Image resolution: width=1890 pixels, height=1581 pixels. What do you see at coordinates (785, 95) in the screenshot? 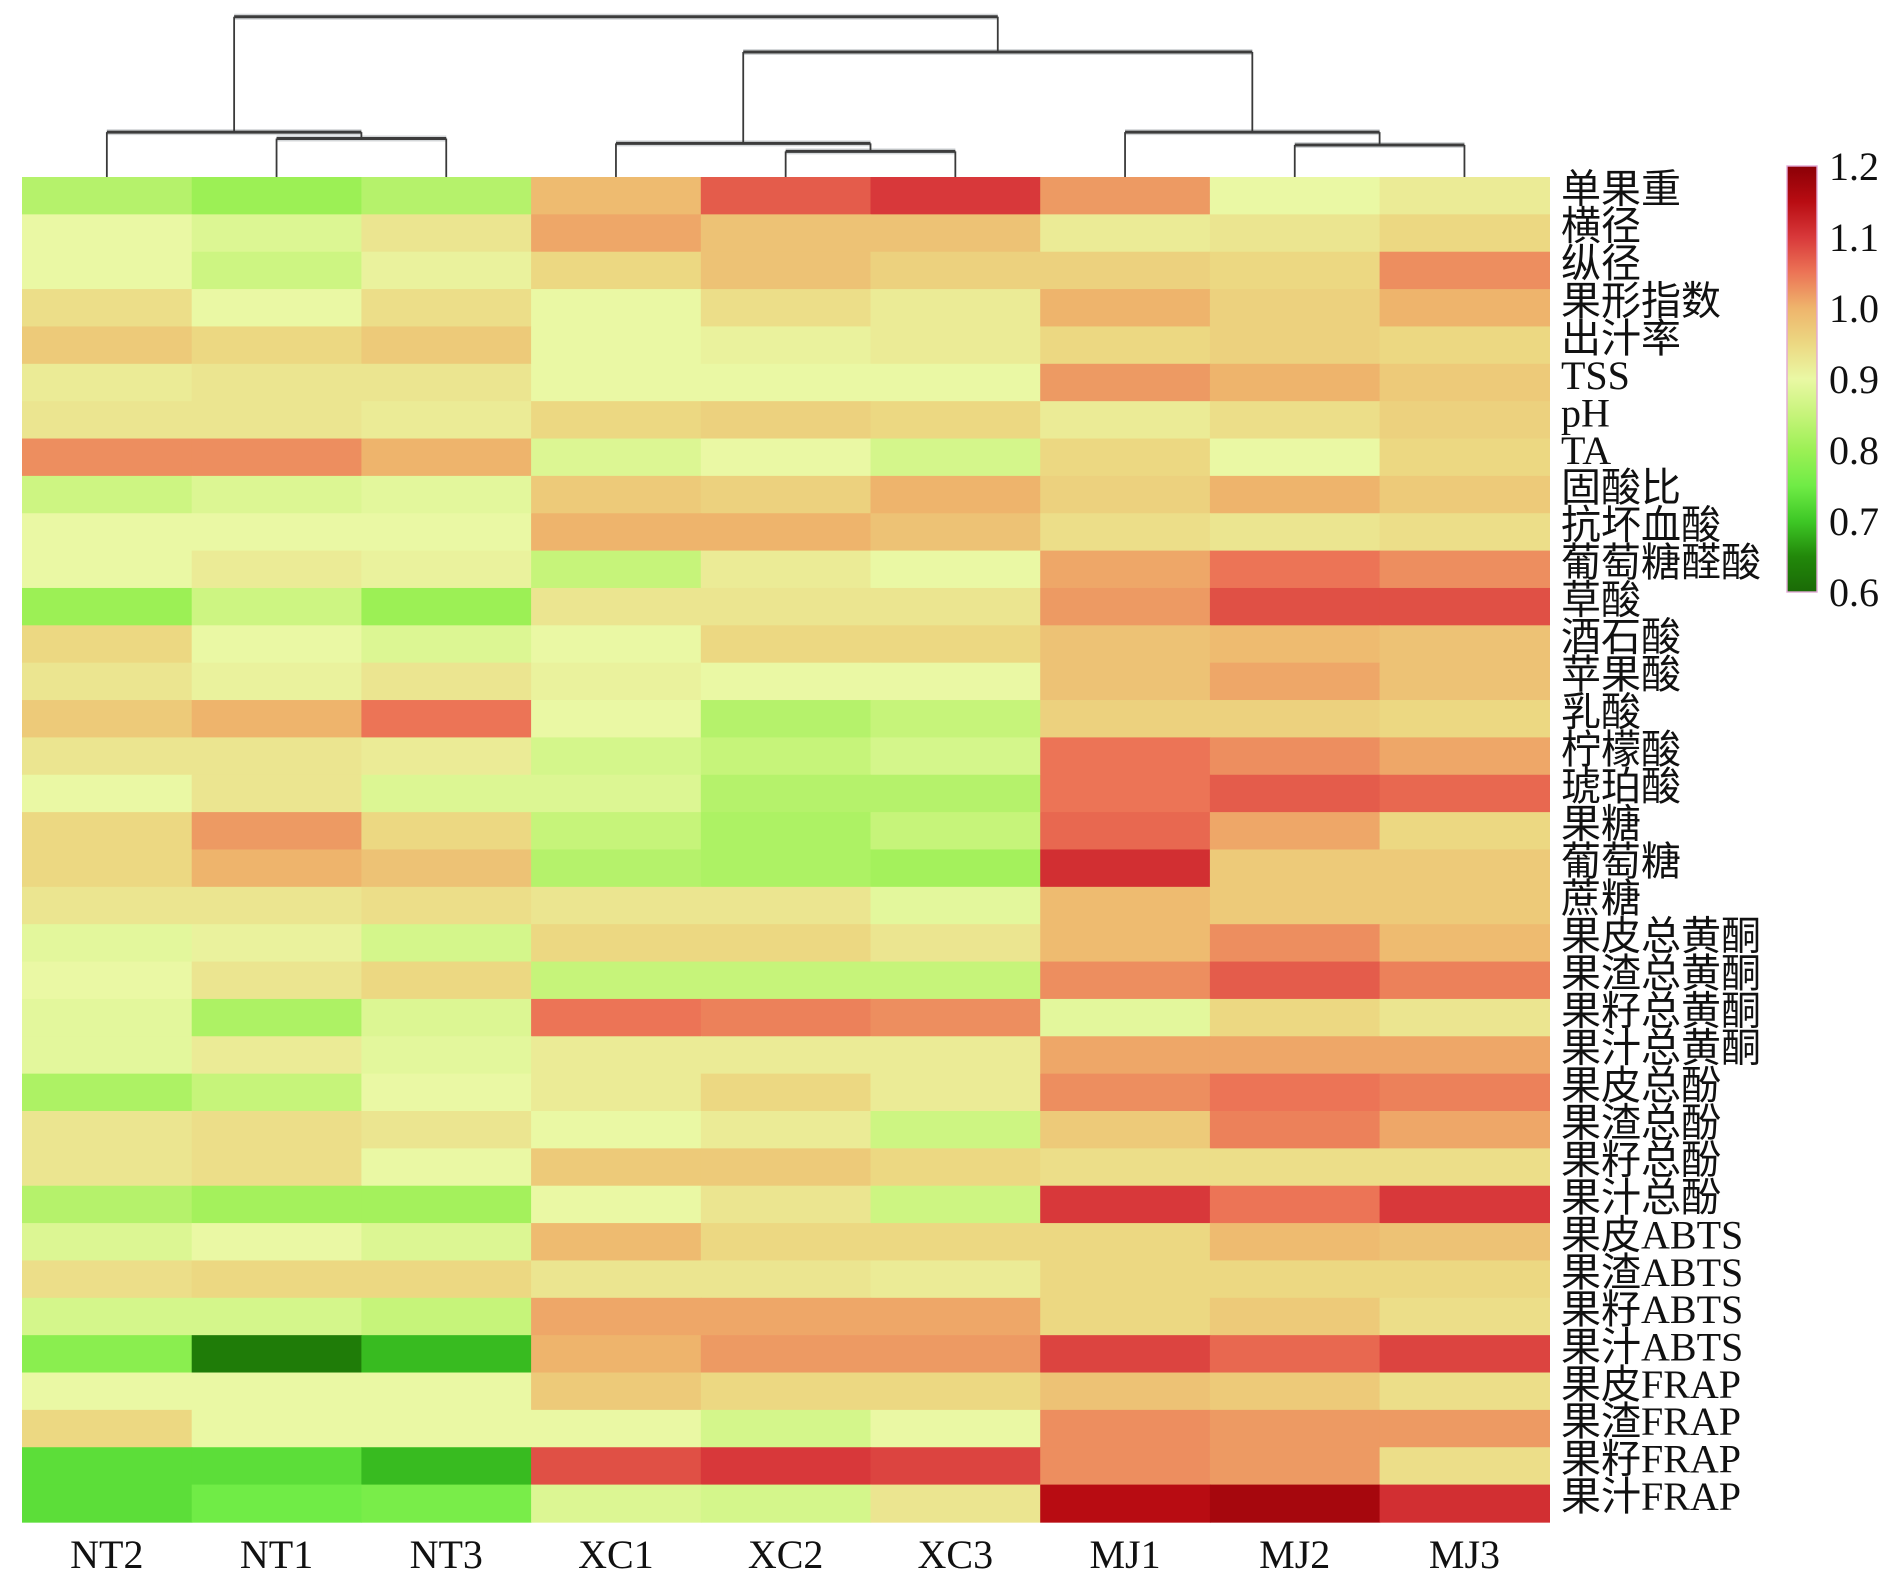
I see `column-dendrogram` at bounding box center [785, 95].